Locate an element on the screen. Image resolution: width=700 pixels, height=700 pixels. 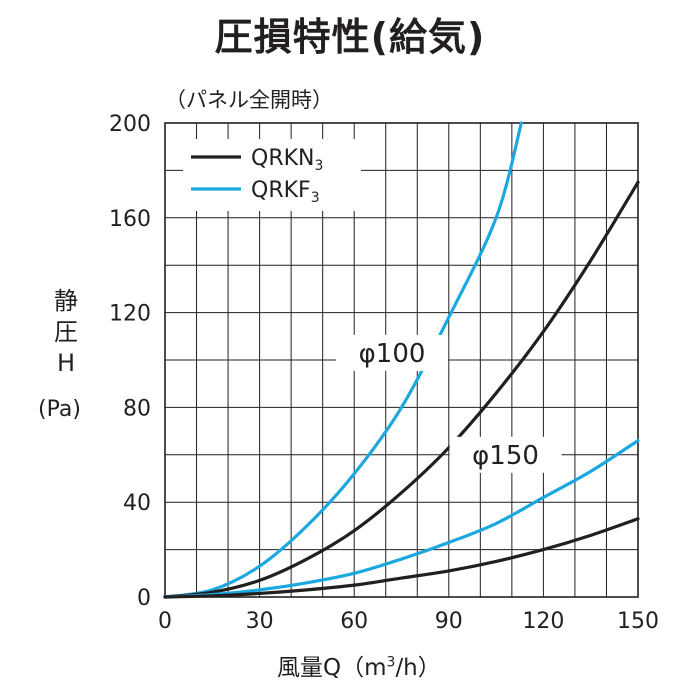
x-axis-label: 風量Q（m3/h） is located at coordinates (359, 665).